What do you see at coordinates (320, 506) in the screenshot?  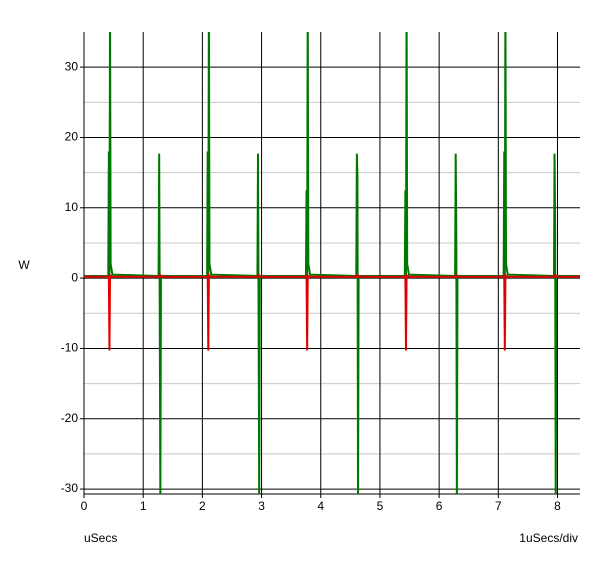 I see `x-tick-label: 4` at bounding box center [320, 506].